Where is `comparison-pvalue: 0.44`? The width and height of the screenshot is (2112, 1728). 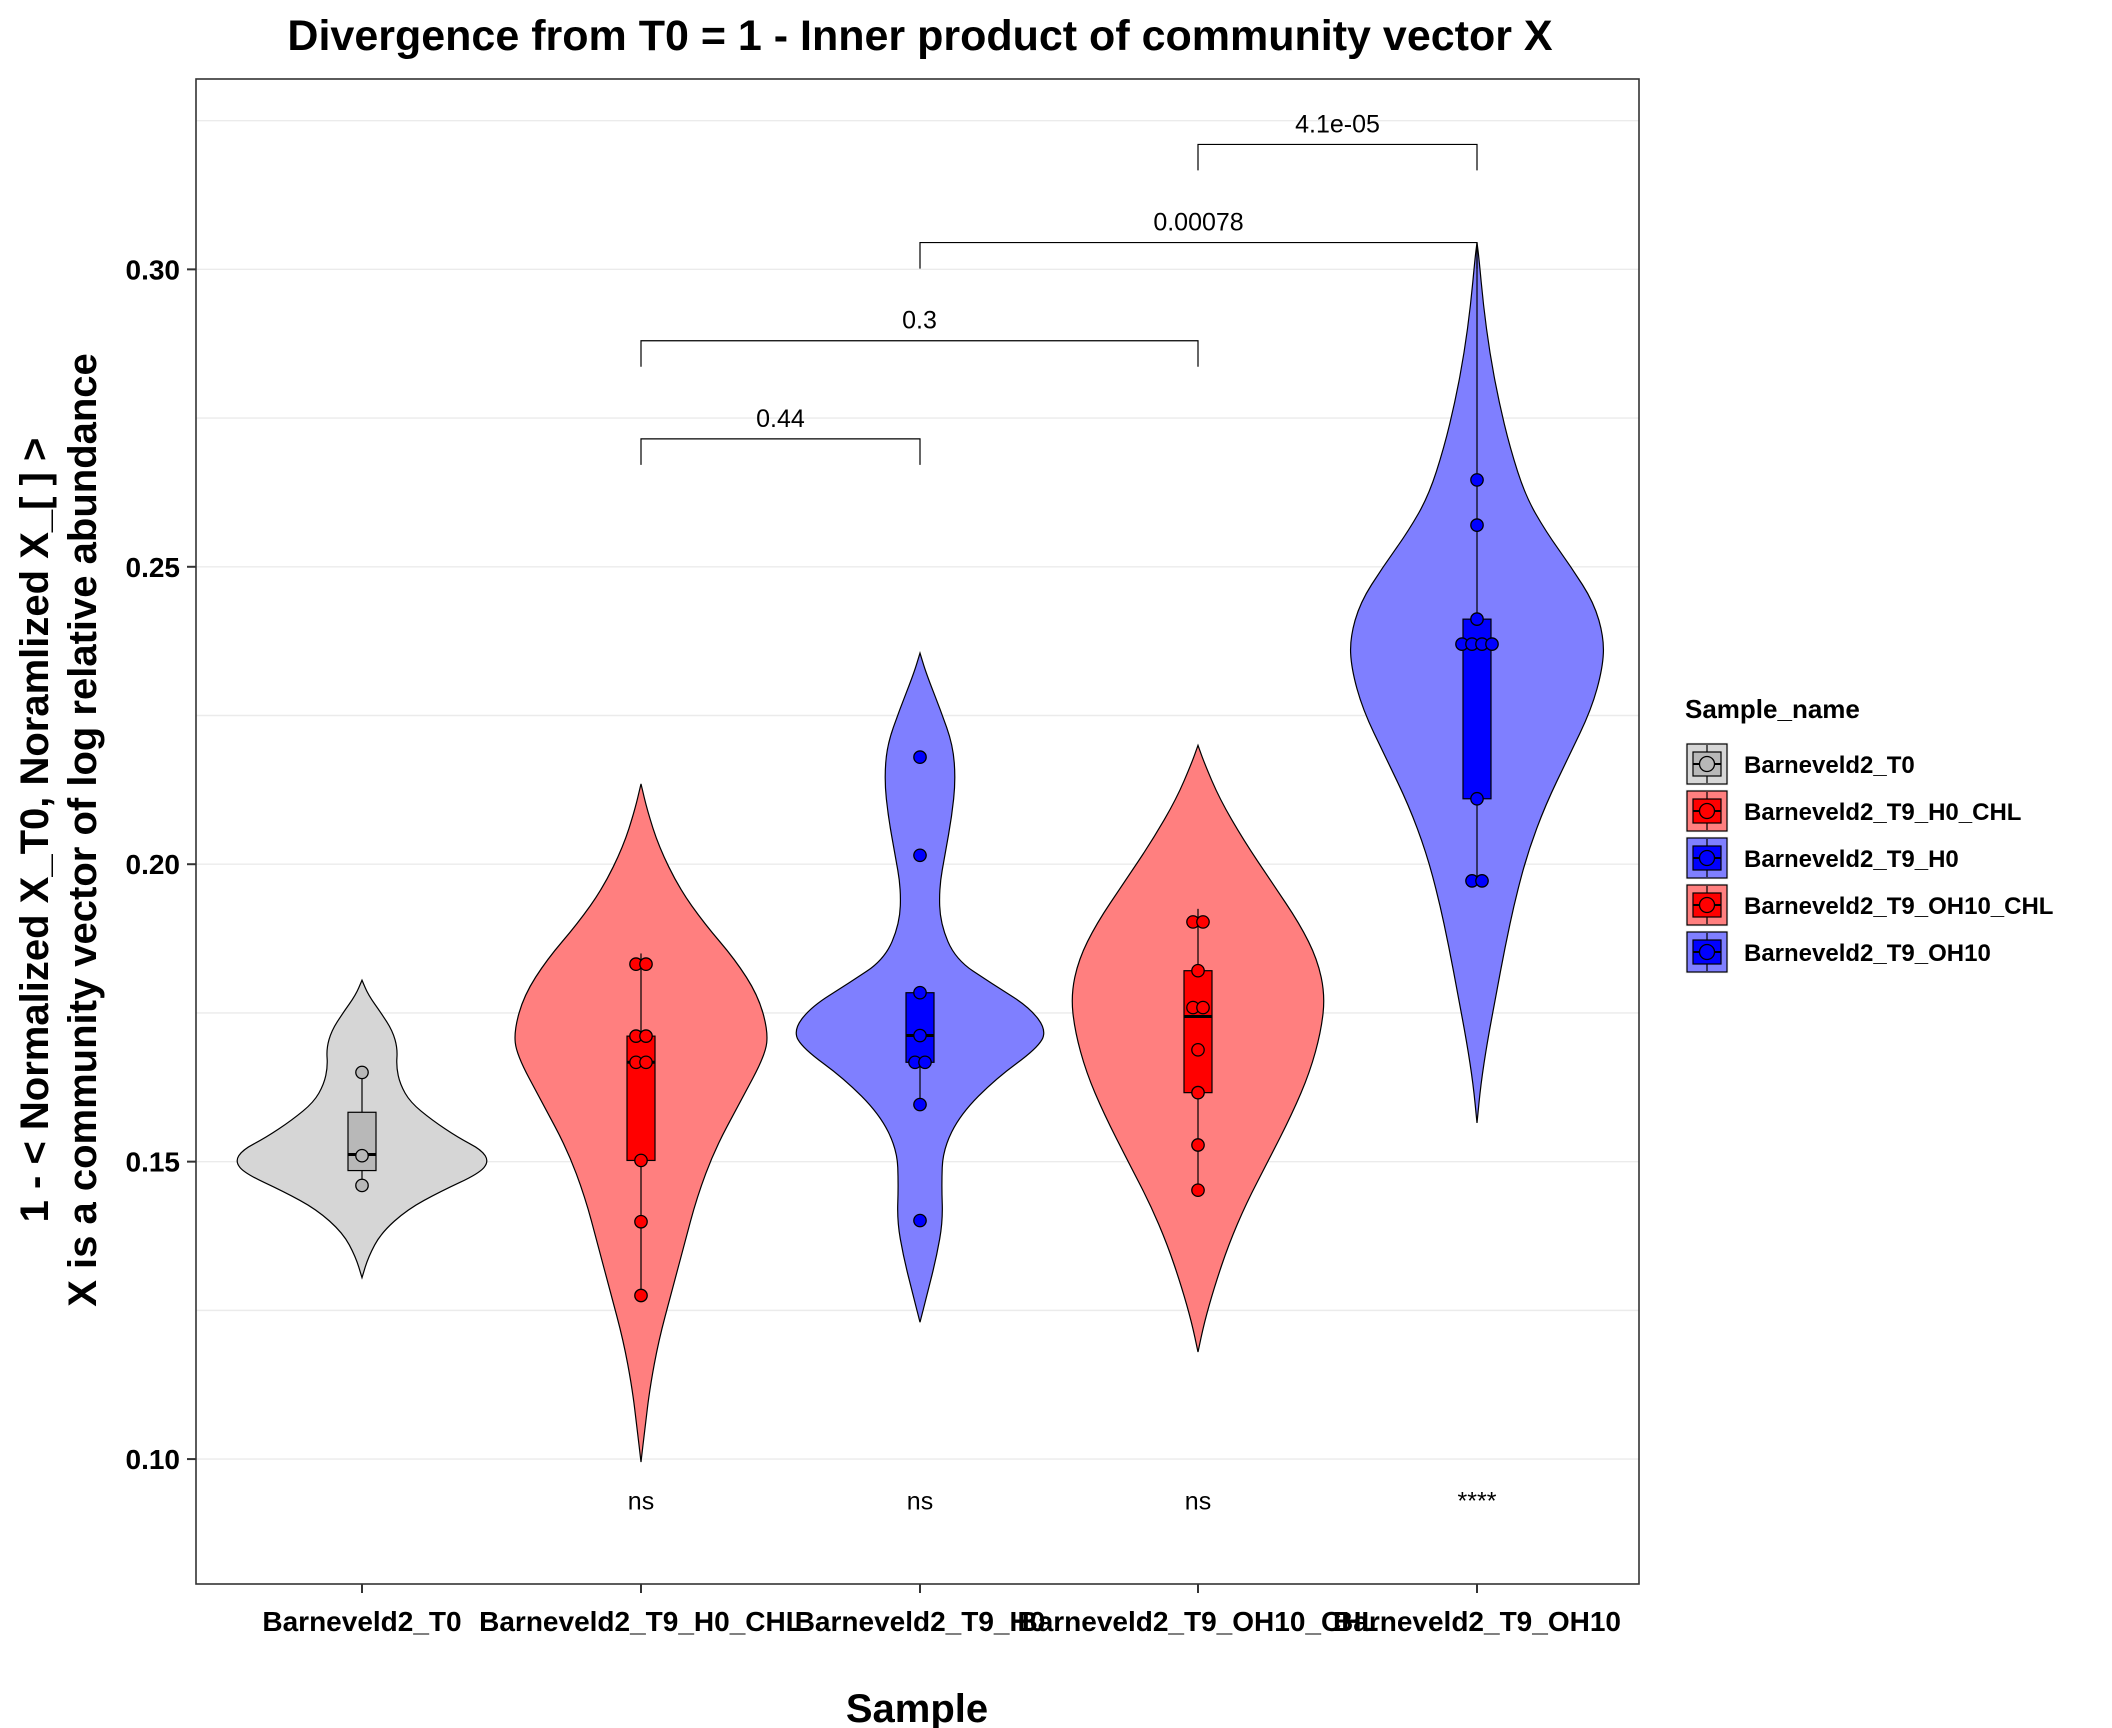 comparison-pvalue: 0.44 is located at coordinates (780, 419).